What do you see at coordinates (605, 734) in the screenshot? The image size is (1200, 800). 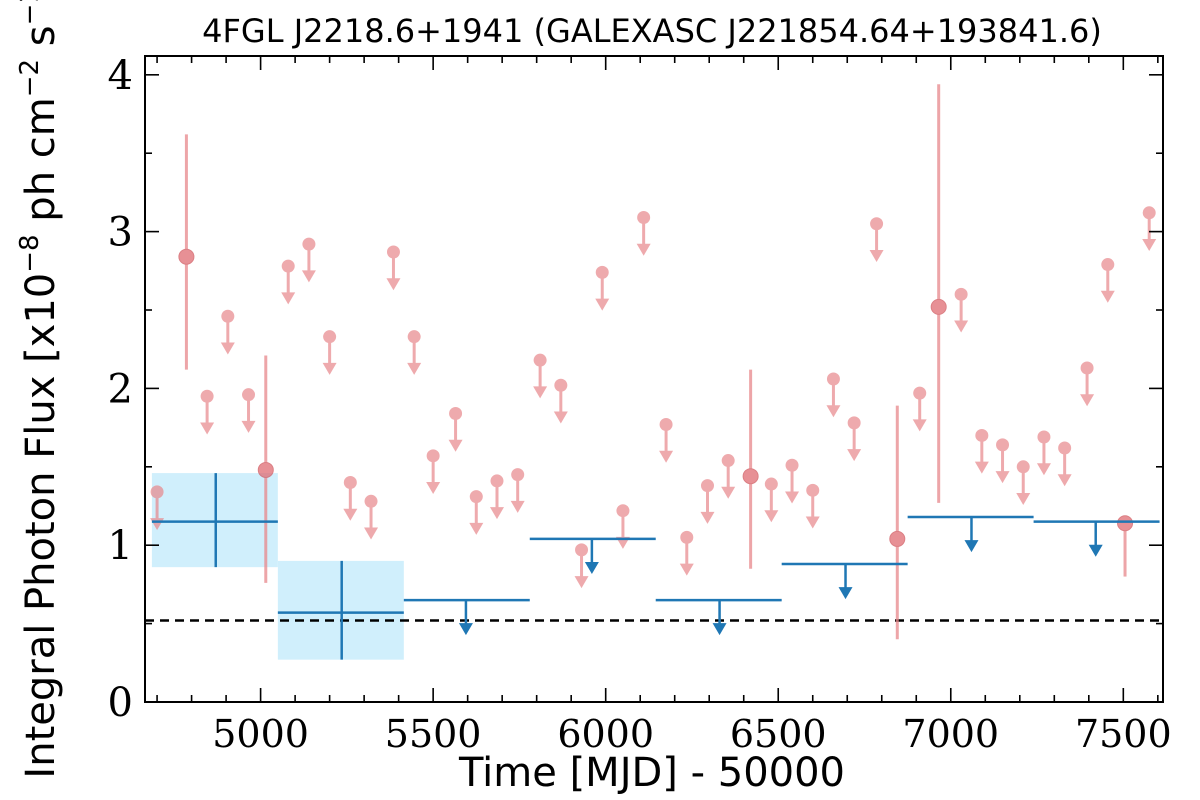 I see `x-tick-label: 6000` at bounding box center [605, 734].